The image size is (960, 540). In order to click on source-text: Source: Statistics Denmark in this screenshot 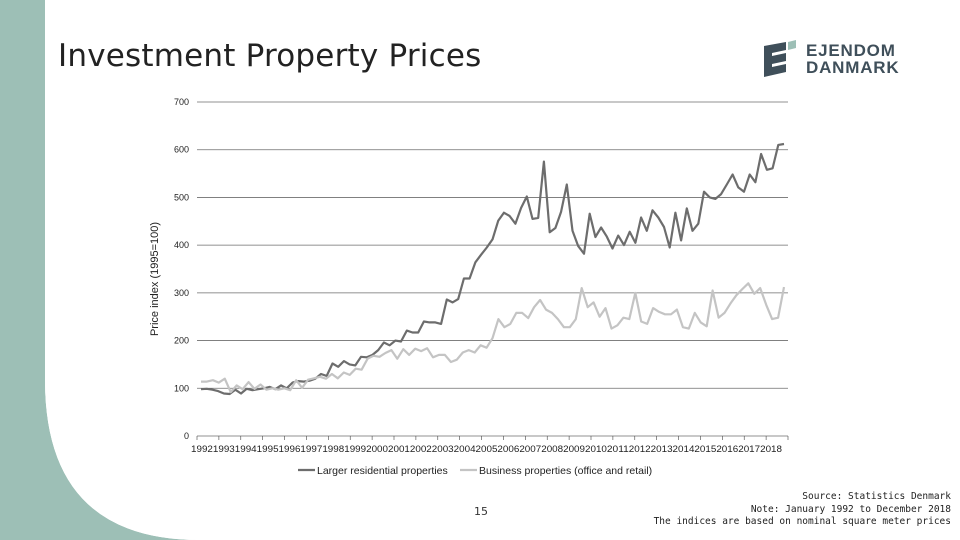, I will do `click(876, 496)`.